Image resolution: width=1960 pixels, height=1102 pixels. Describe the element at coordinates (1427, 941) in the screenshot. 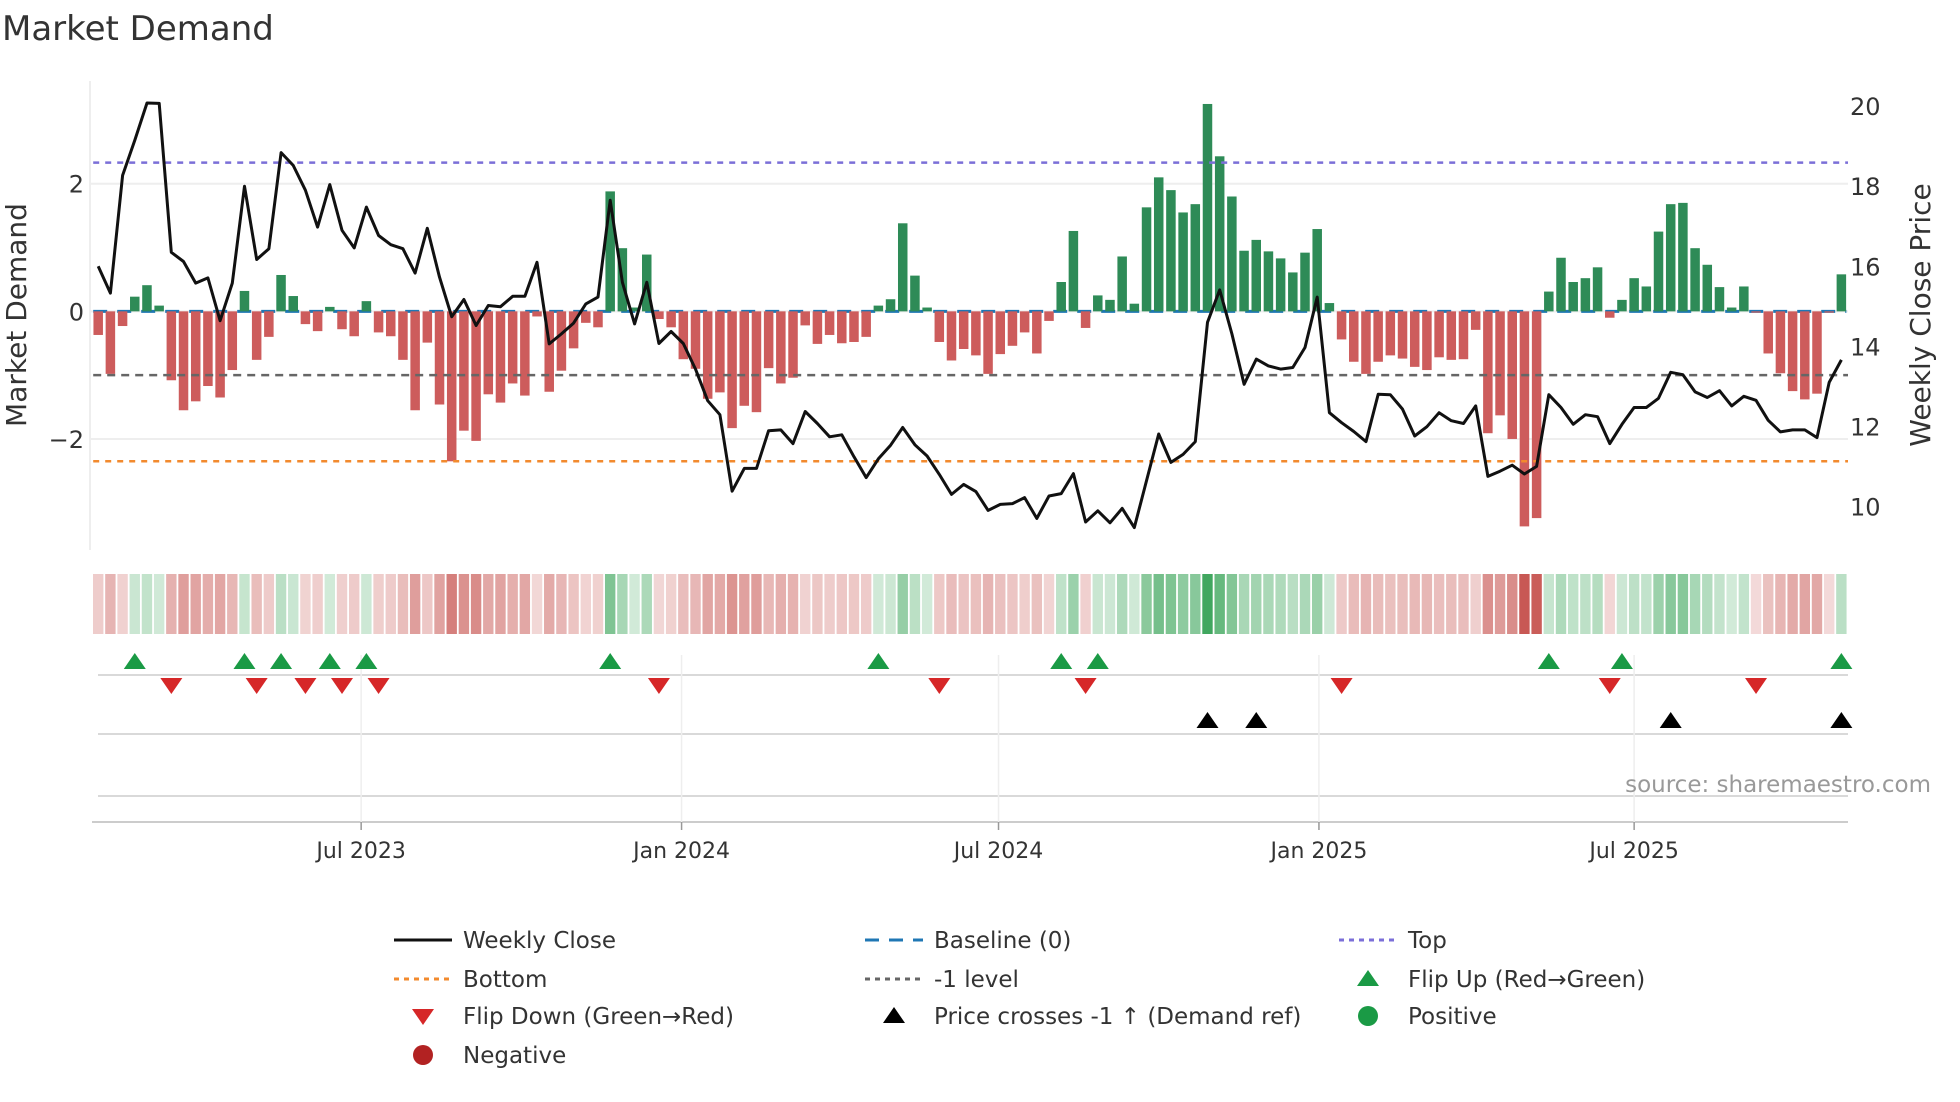

I see `legend-label: Top` at that location.